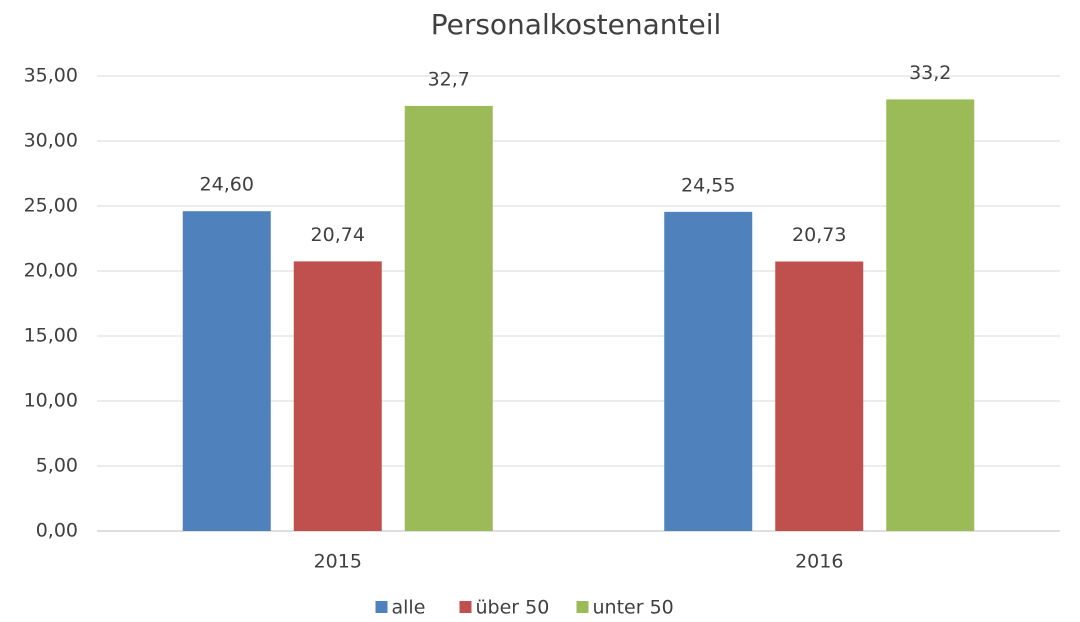 This screenshot has width=1080, height=622. Describe the element at coordinates (338, 562) in the screenshot. I see `x-tick-label: 2015` at that location.